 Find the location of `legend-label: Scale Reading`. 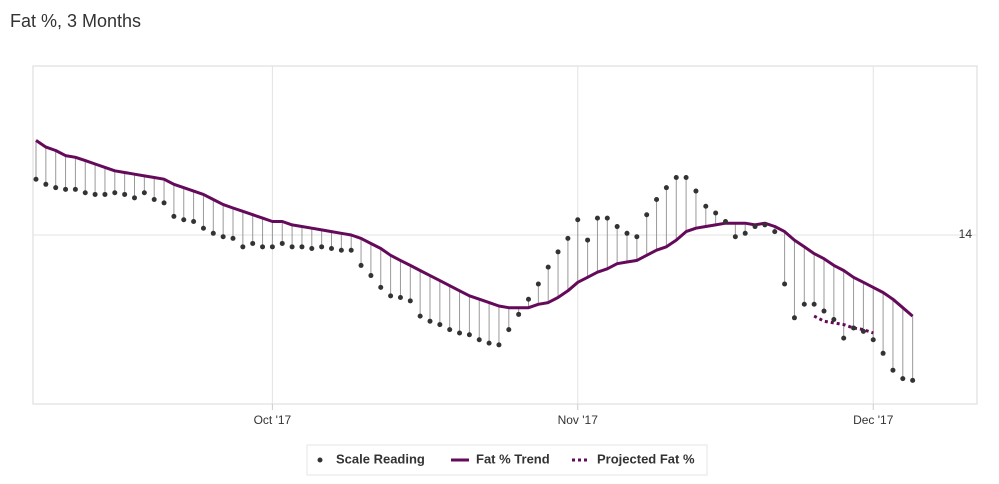

legend-label: Scale Reading is located at coordinates (380, 458).